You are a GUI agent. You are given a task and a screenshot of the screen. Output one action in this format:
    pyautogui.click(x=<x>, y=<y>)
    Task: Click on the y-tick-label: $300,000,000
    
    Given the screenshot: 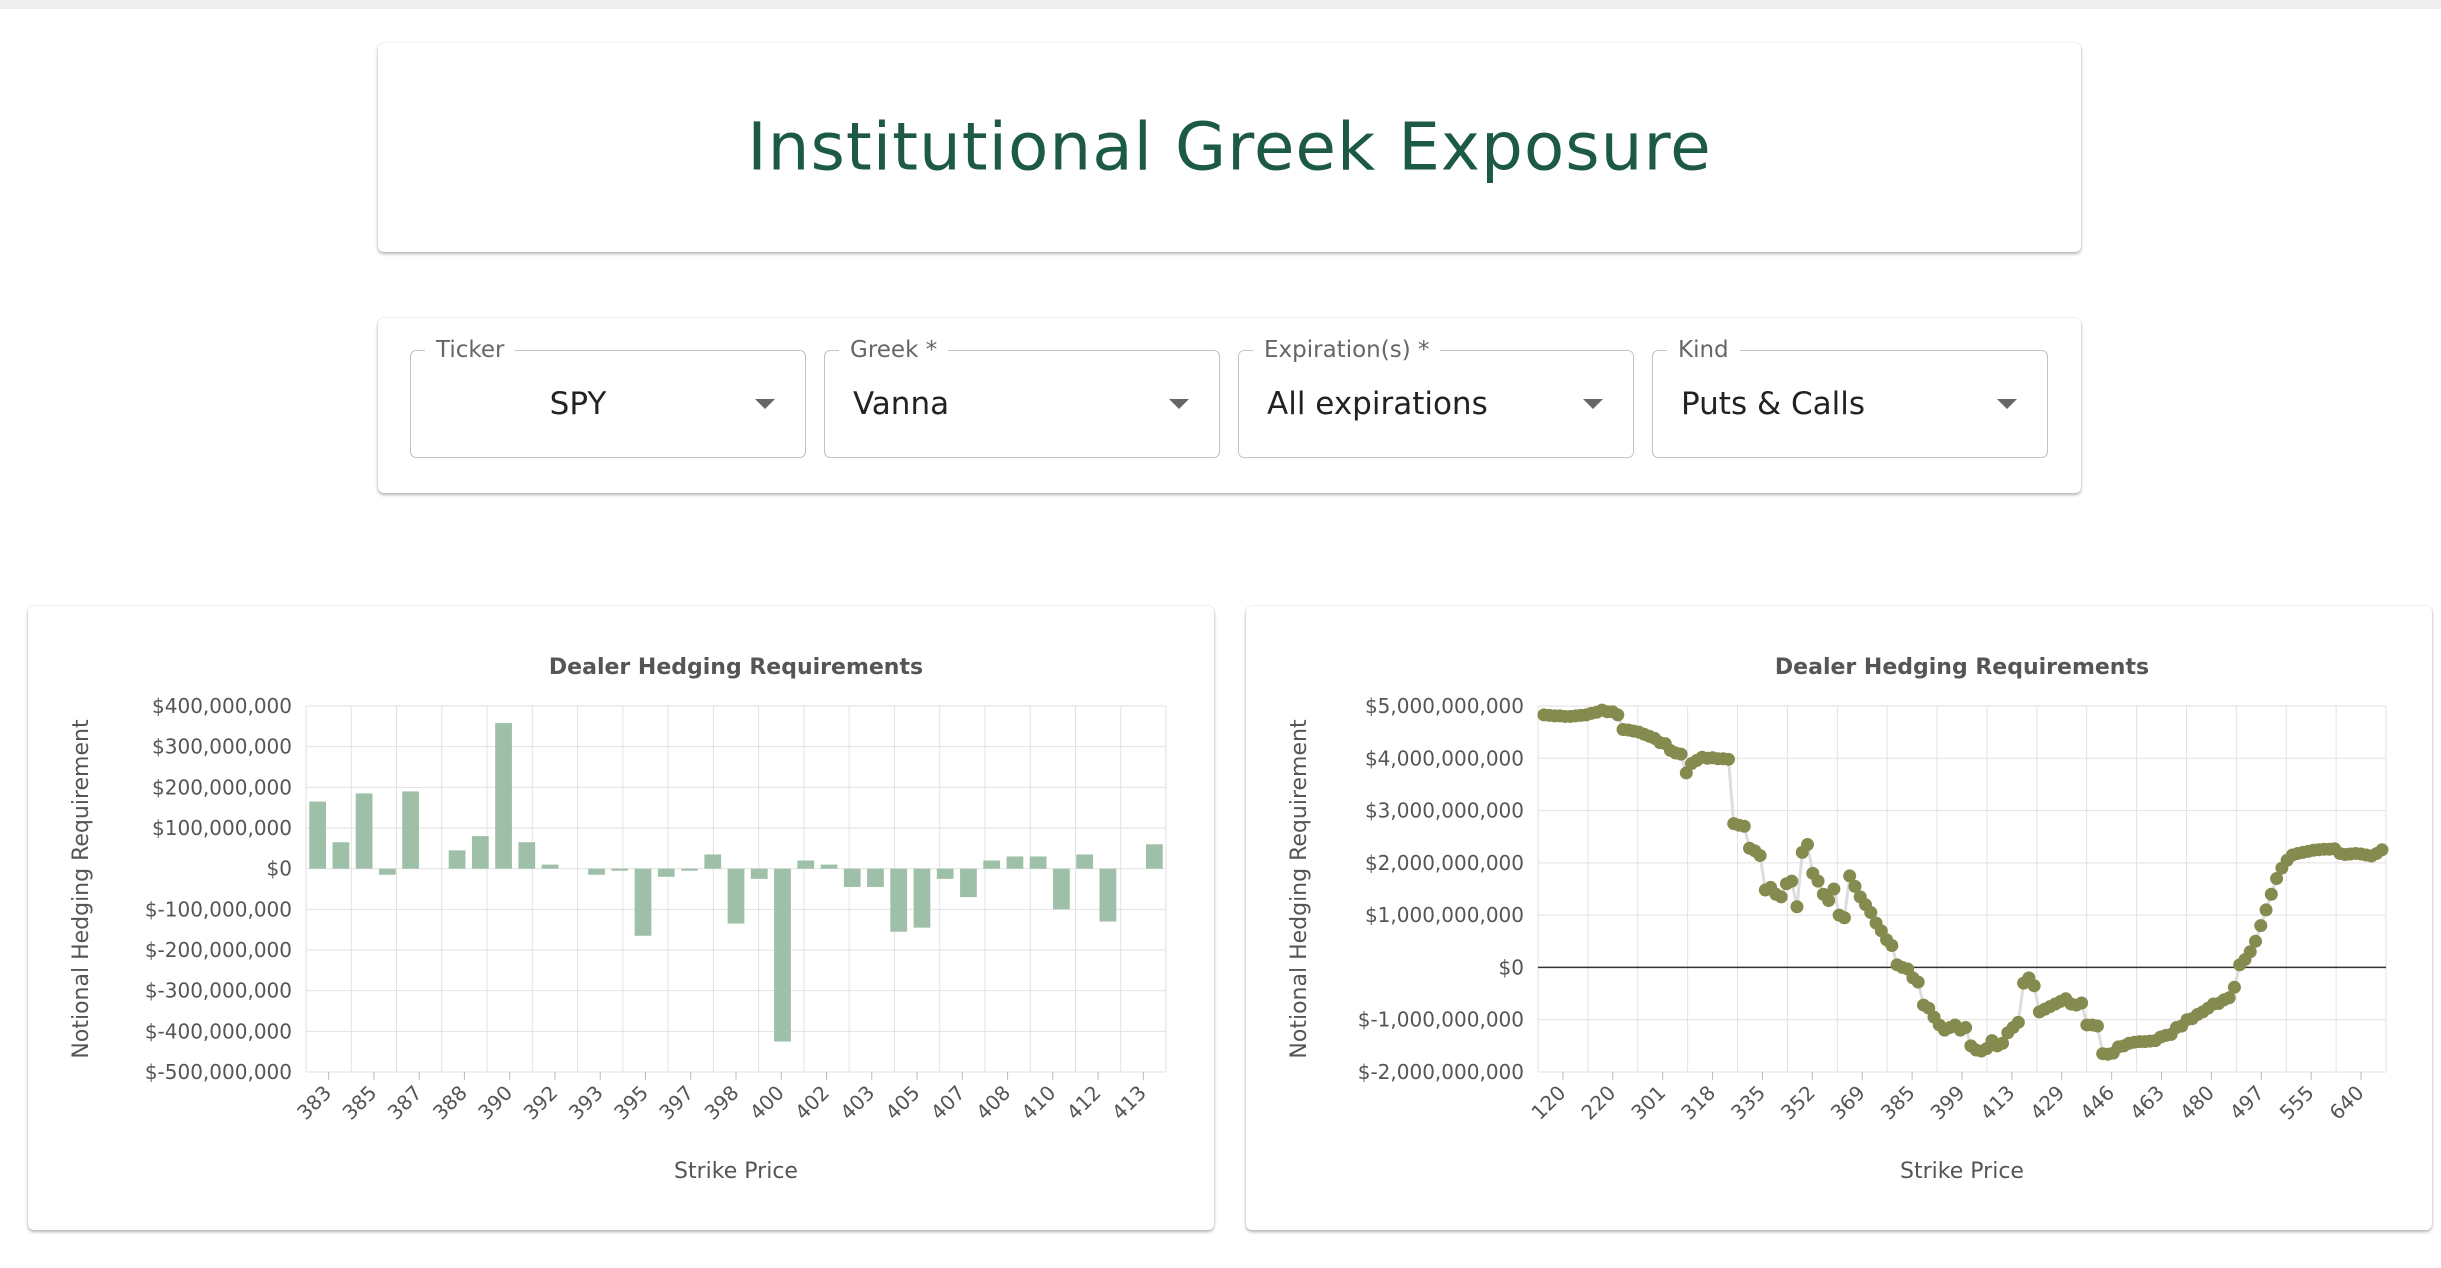 What is the action you would take?
    pyautogui.click(x=222, y=747)
    